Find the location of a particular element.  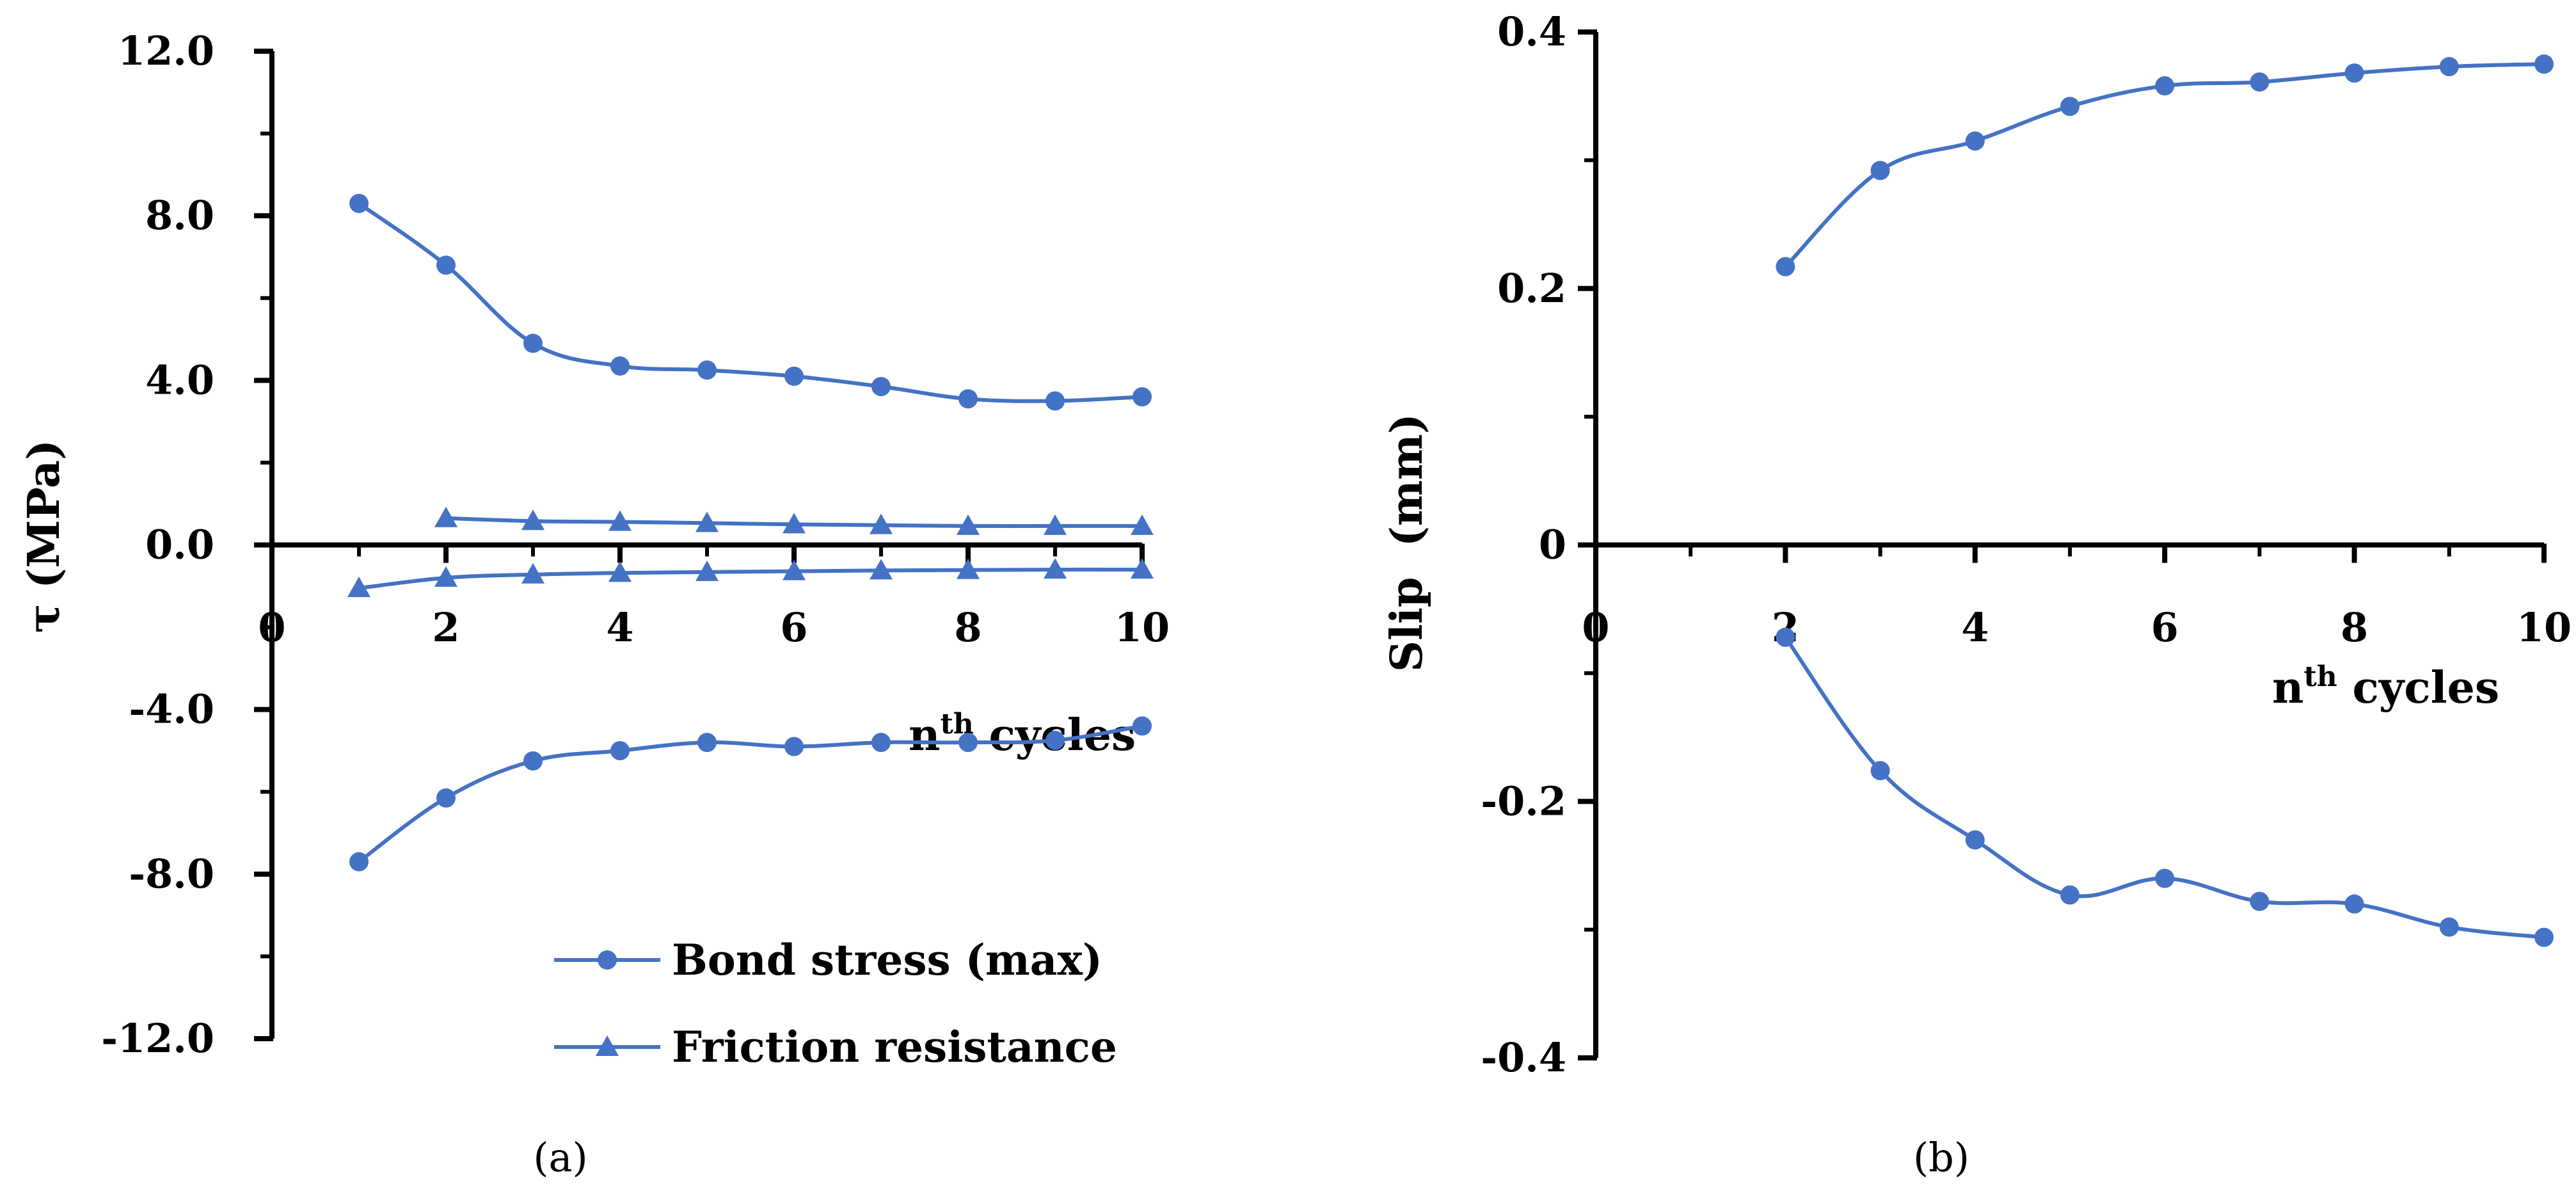

y-tick-label-a: -12.0 is located at coordinates (158, 1038).